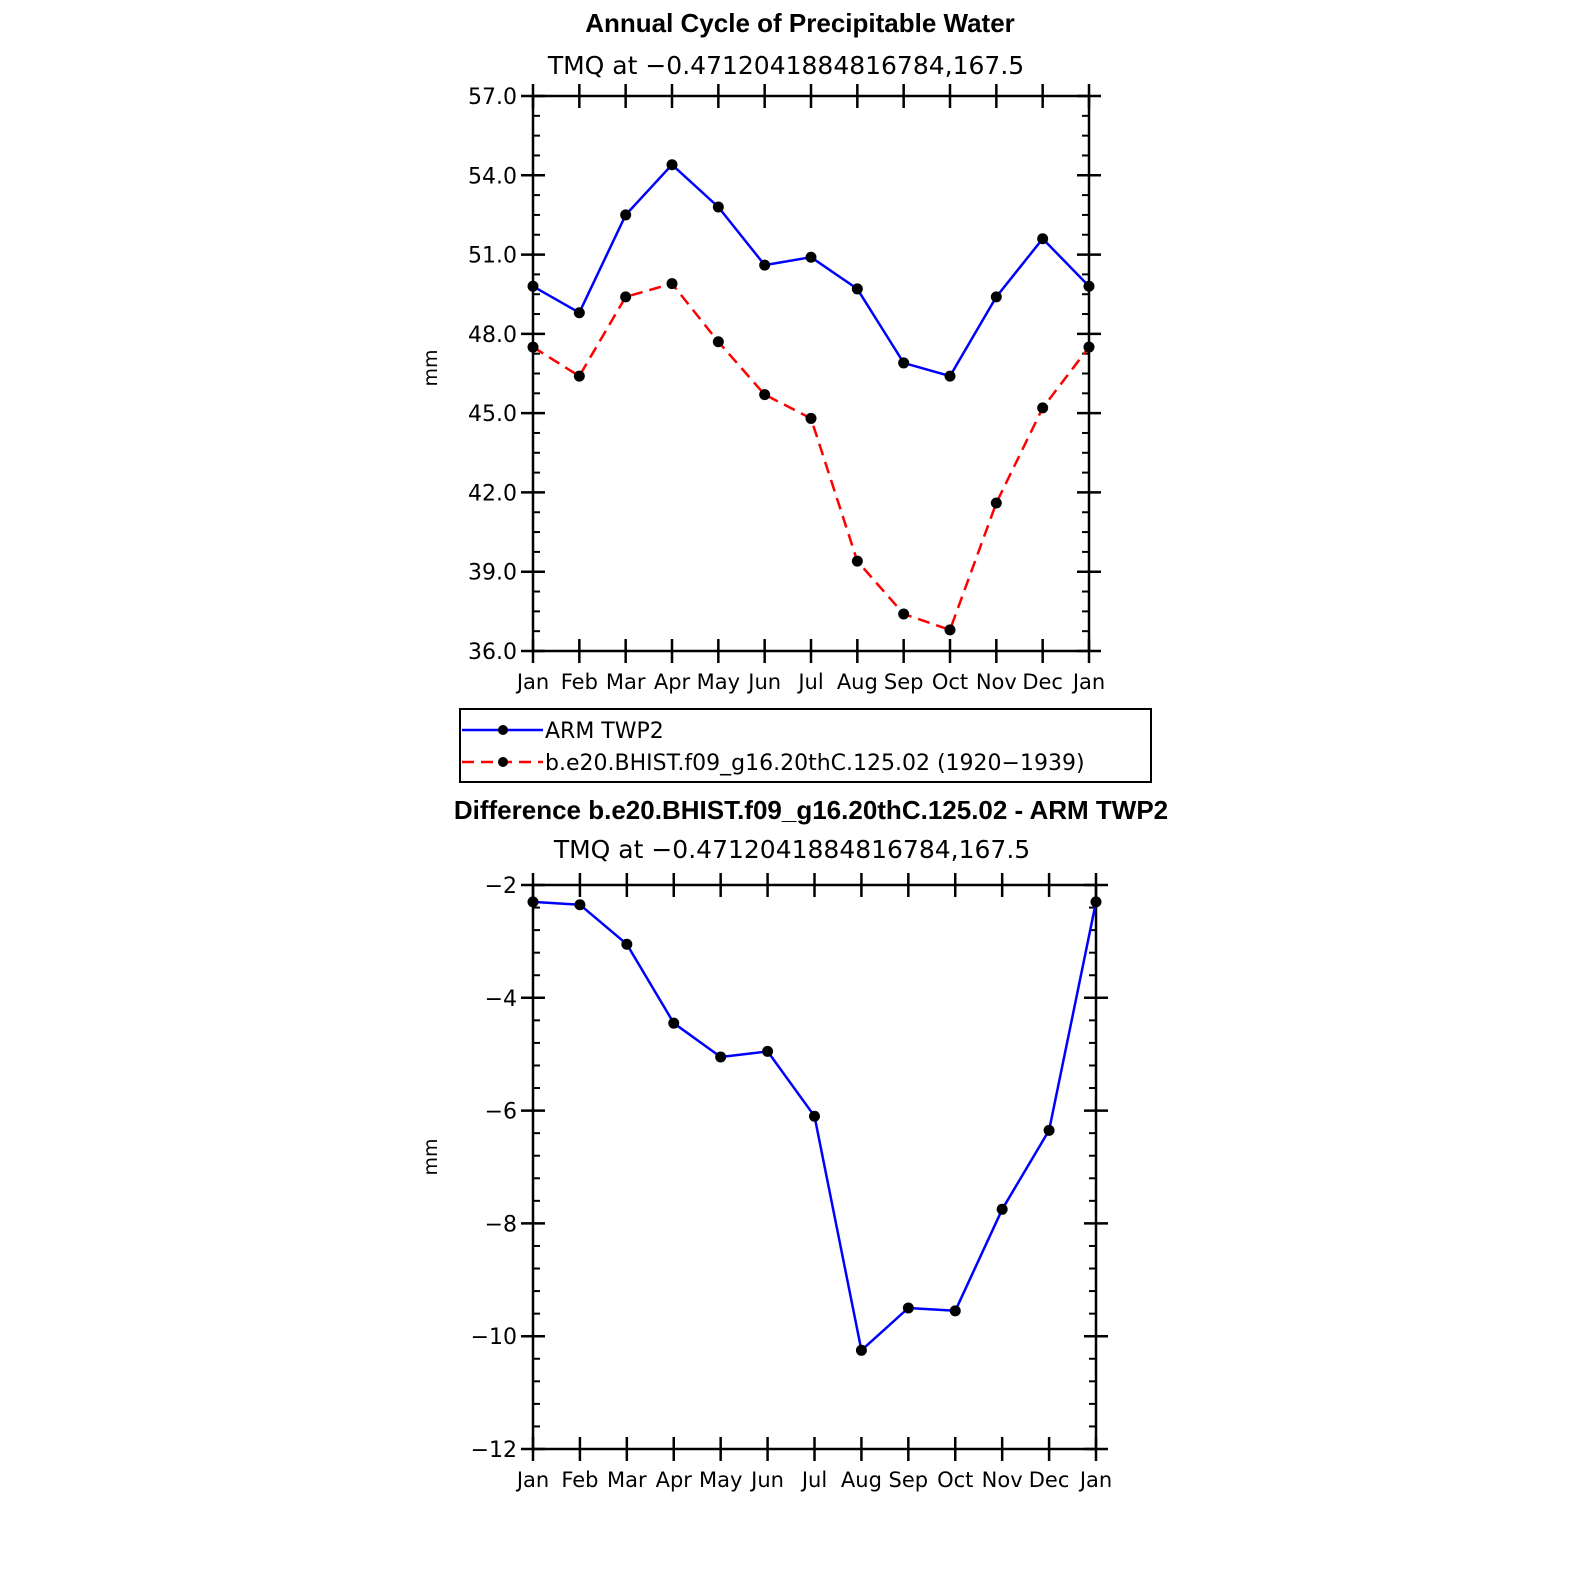  I want to click on y-tick-label: 51.0, so click(492, 256).